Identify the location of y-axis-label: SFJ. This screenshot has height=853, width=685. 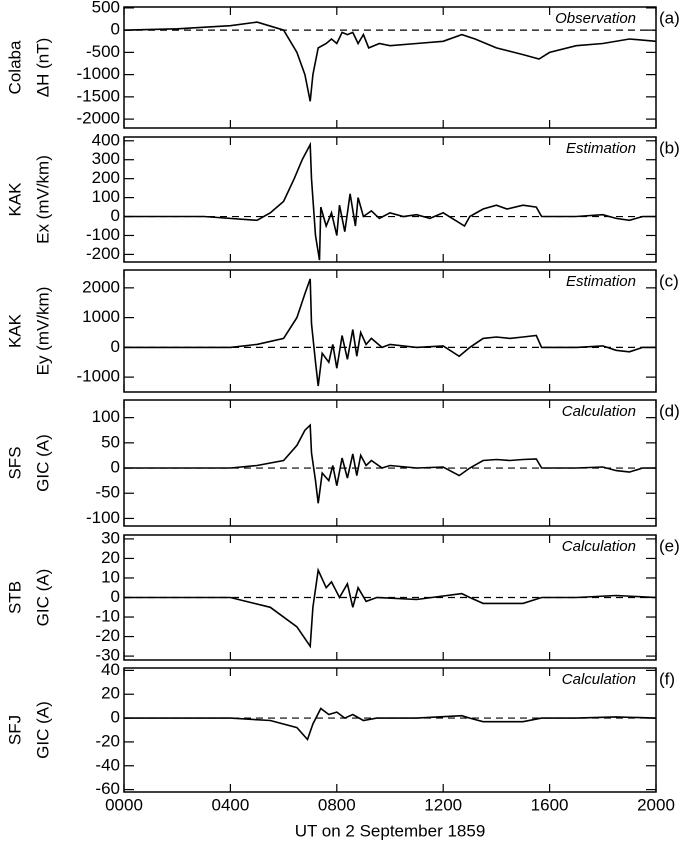
(14, 730).